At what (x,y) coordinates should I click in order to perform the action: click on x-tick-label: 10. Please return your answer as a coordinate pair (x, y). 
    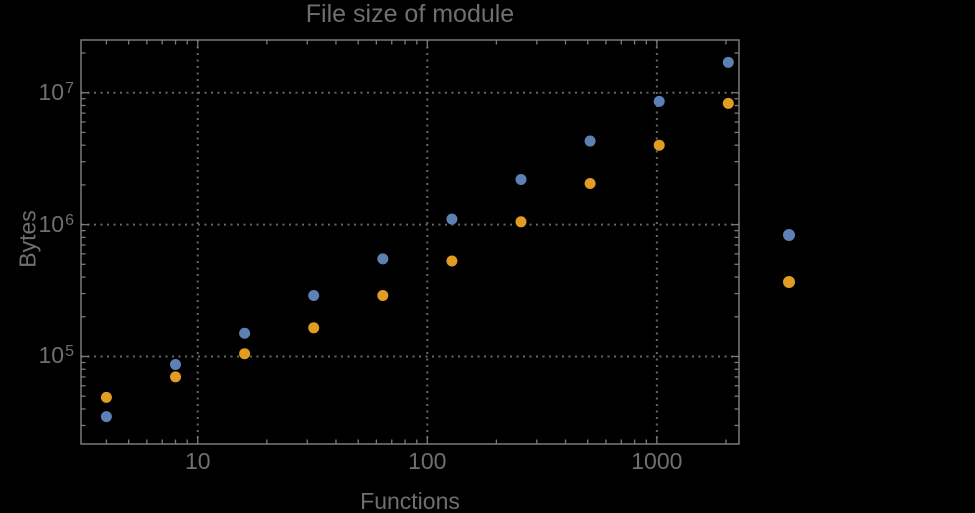
    Looking at the image, I should click on (197, 461).